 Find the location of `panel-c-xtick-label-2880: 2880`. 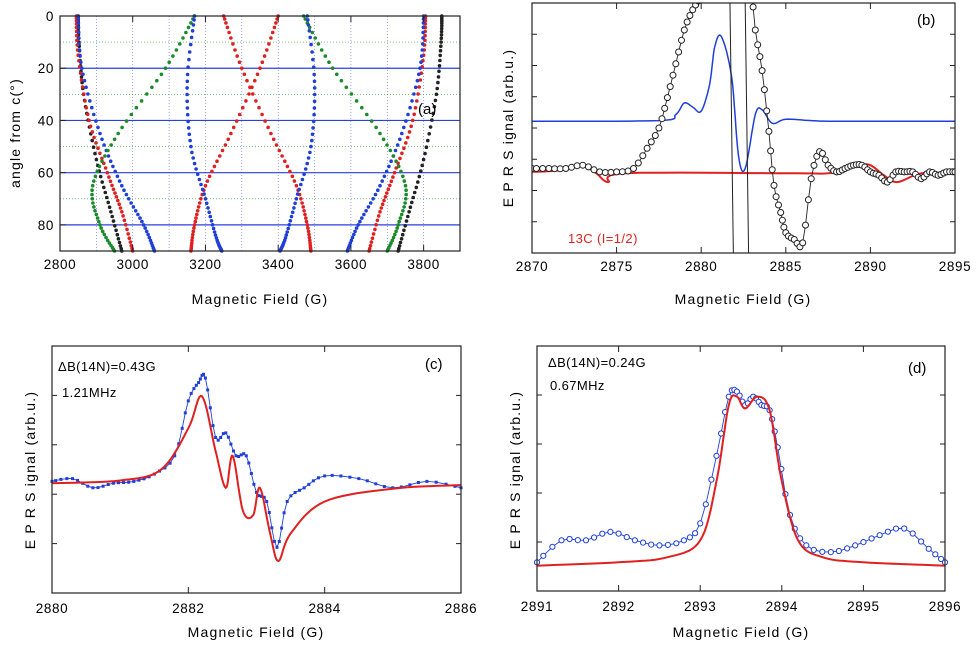

panel-c-xtick-label-2880: 2880 is located at coordinates (52, 608).